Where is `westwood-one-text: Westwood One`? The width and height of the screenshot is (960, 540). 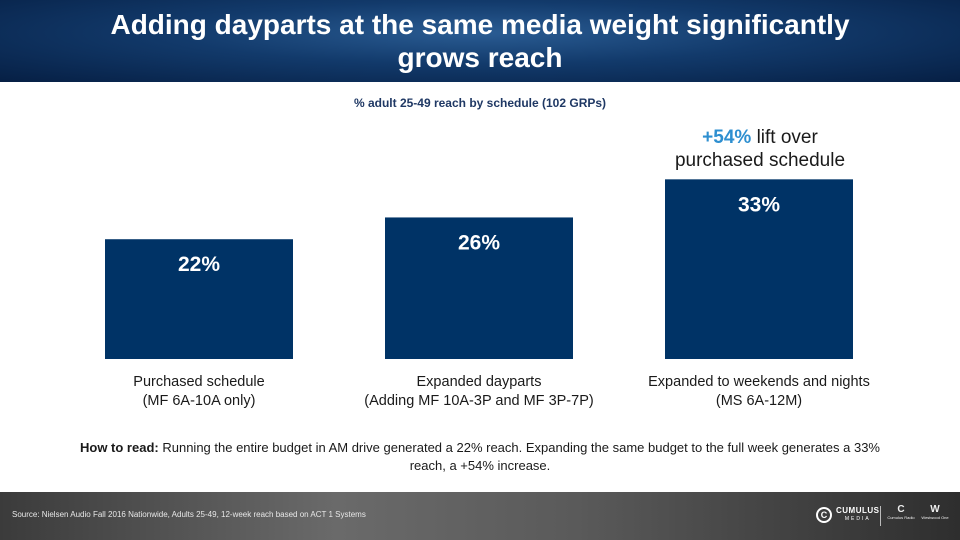 westwood-one-text: Westwood One is located at coordinates (935, 517).